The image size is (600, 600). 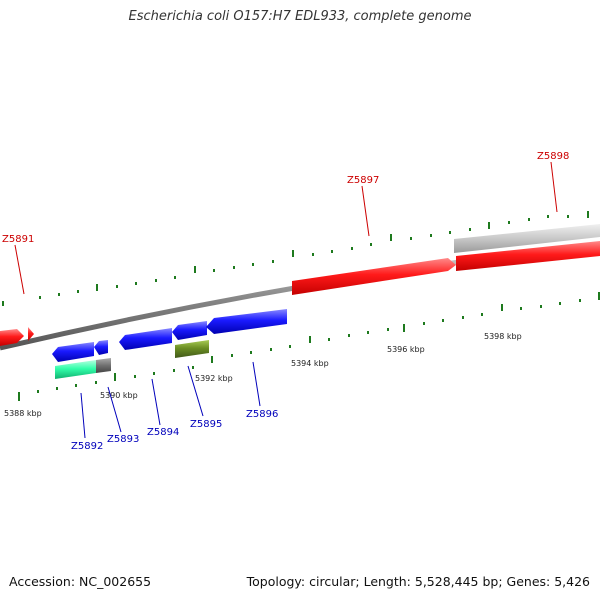 What do you see at coordinates (80, 581) in the screenshot?
I see `accession-text: Accession: NC_002655` at bounding box center [80, 581].